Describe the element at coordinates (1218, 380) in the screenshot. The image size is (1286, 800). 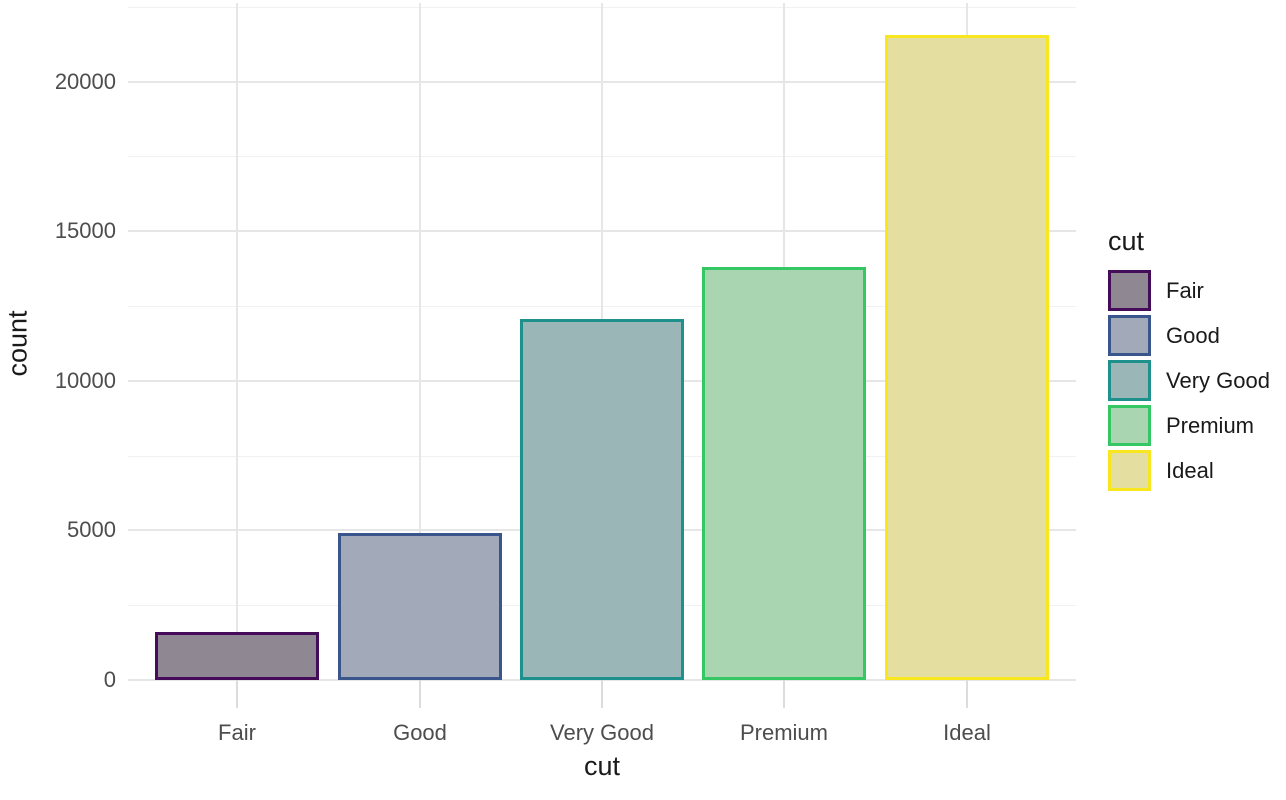
I see `legend-label-very-good: Very Good` at that location.